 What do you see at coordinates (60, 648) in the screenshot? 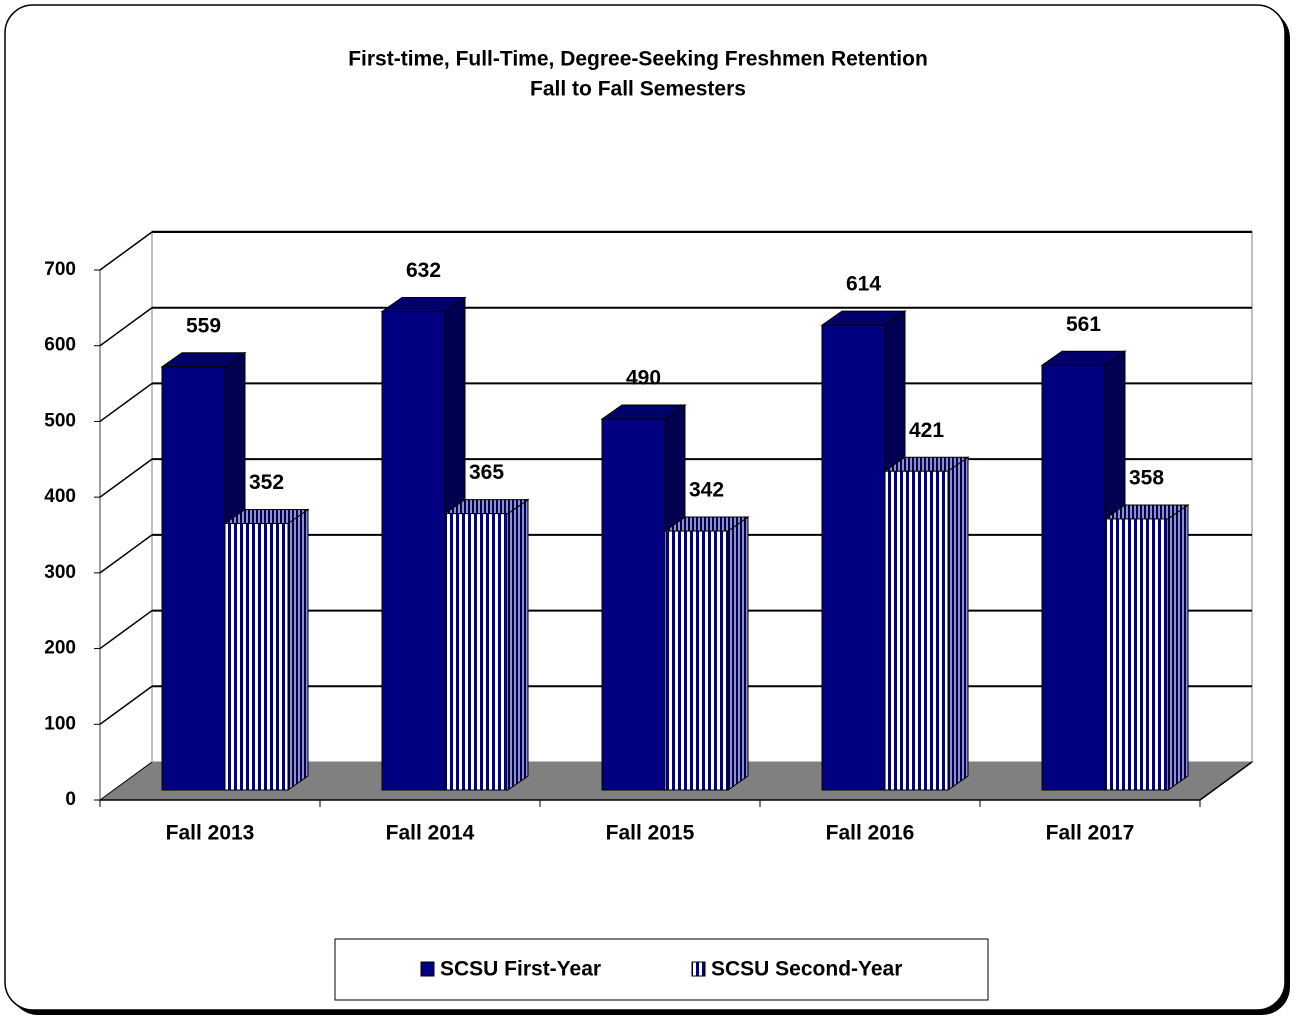
I see `y-tick-label: 200` at bounding box center [60, 648].